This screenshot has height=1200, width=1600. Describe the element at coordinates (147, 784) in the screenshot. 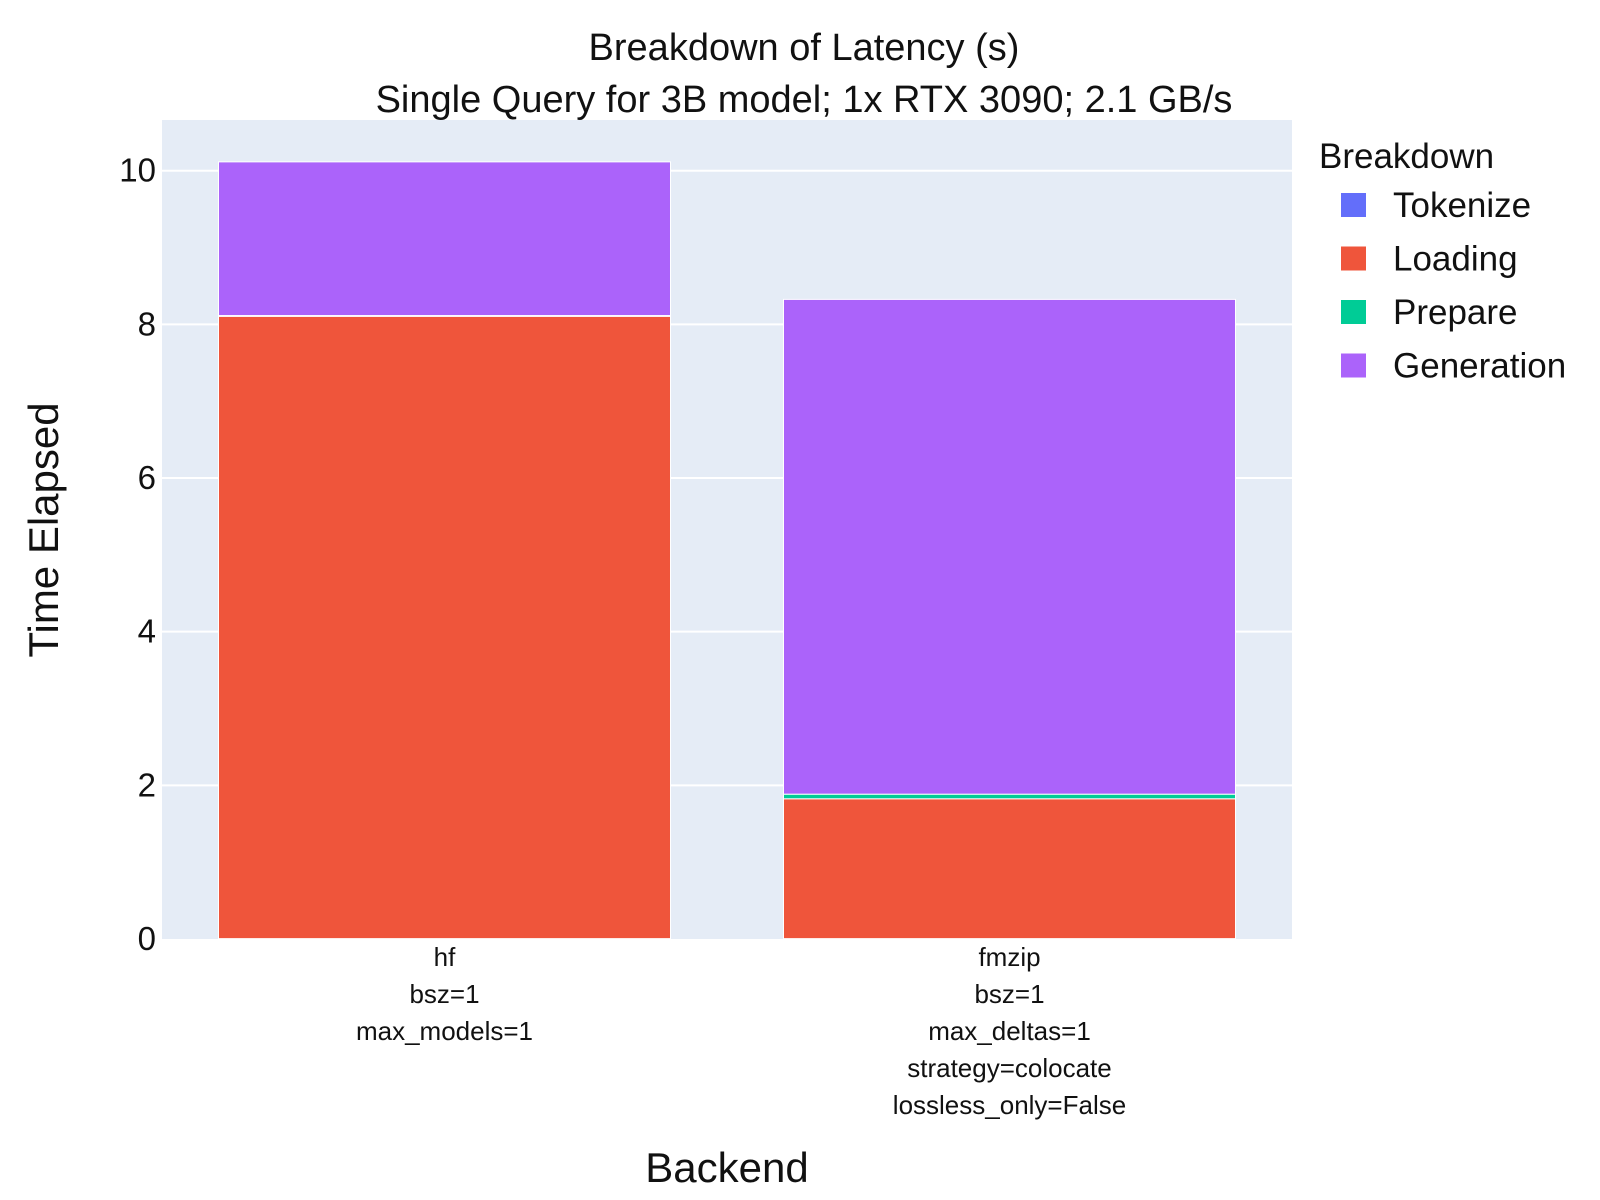

I see `y-tick-label: 2` at that location.